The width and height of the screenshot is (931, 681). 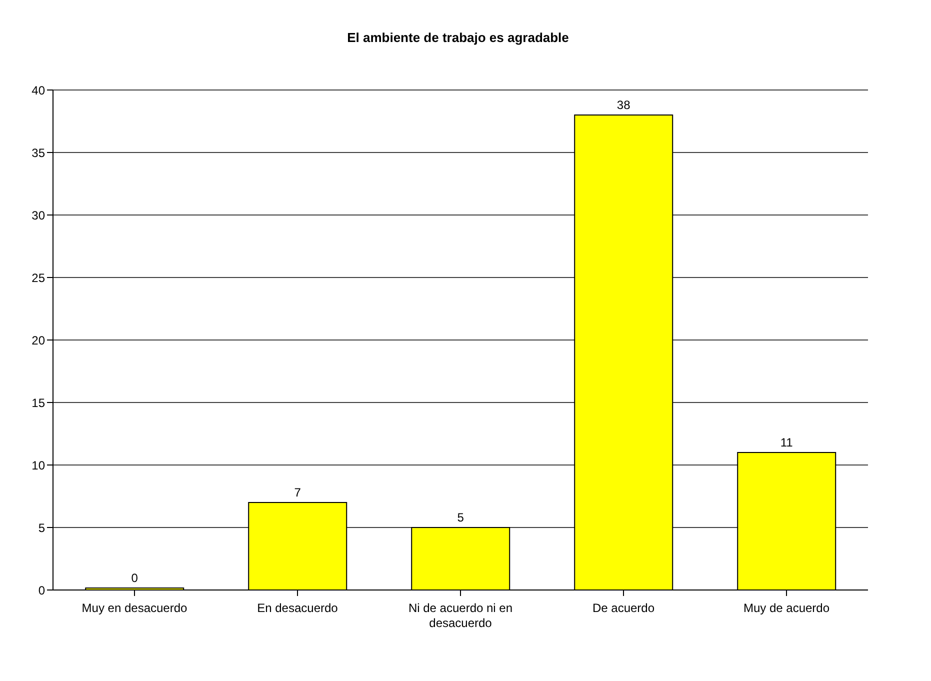 I want to click on y-tick-label: 30, so click(x=39, y=215).